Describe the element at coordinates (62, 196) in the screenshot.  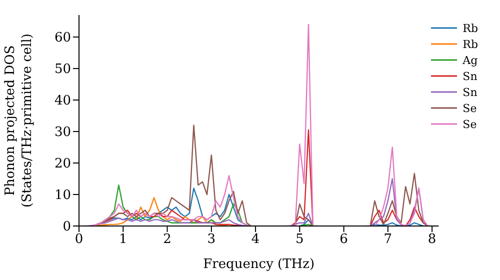
I see `y-tick-label: 10` at that location.